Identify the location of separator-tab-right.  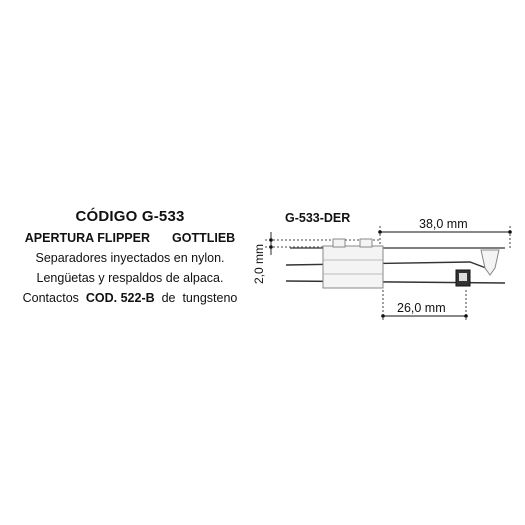
(366, 243).